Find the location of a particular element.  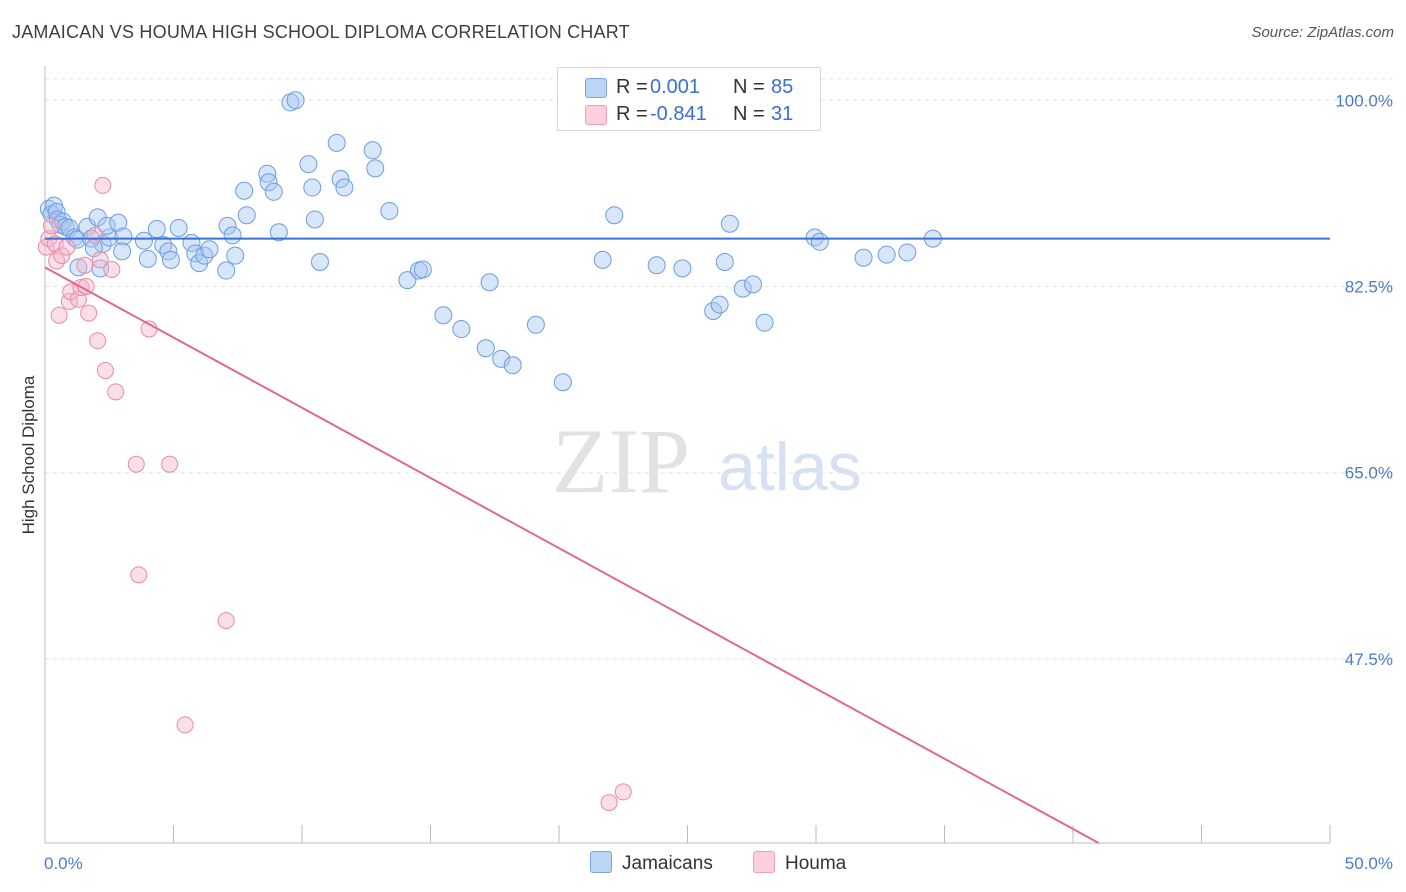

source-label: Source: ZipAtlas.com is located at coordinates (1322, 32).